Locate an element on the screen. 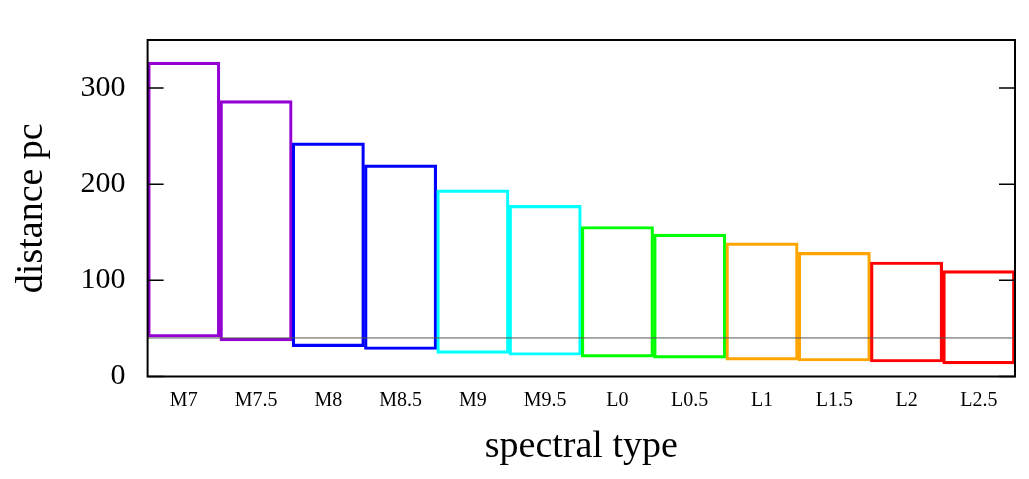  x-tick-label: L1 is located at coordinates (762, 398).